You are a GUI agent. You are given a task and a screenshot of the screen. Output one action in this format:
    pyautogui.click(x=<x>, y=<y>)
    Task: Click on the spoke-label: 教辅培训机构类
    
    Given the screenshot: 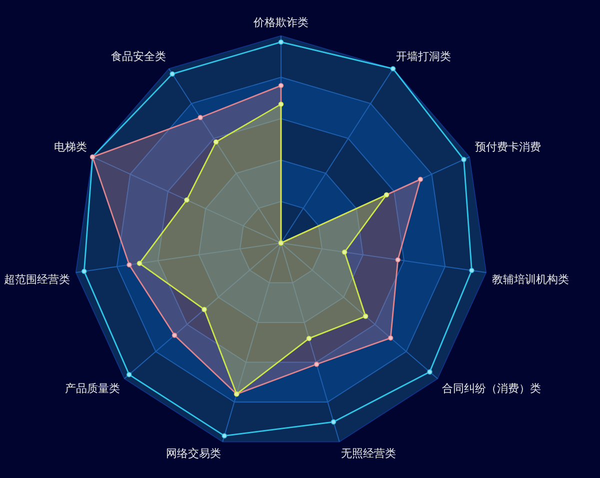 What is the action you would take?
    pyautogui.click(x=530, y=279)
    